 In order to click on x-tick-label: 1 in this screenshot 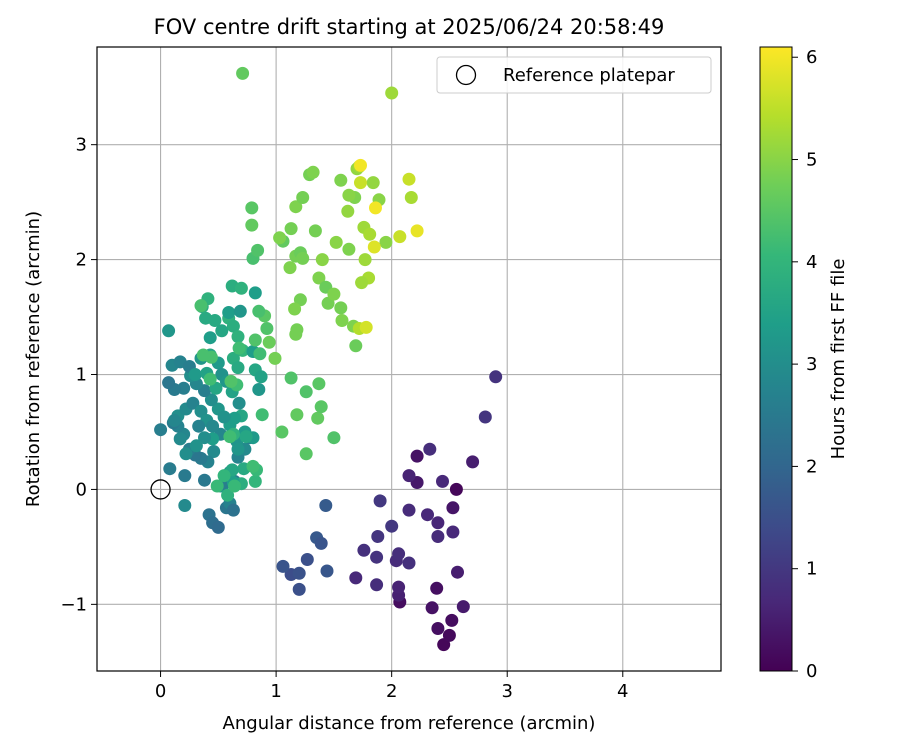, I will do `click(275, 691)`.